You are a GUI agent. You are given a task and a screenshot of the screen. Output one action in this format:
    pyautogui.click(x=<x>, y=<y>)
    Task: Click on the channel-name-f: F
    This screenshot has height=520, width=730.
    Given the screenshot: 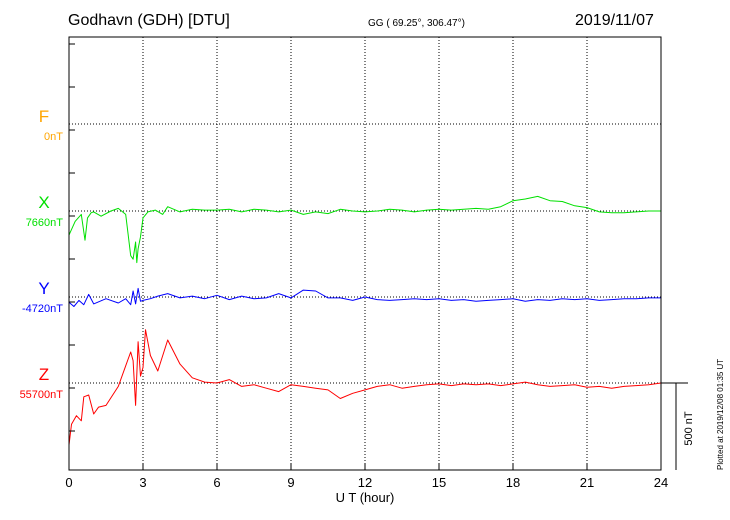 What is the action you would take?
    pyautogui.click(x=44, y=116)
    